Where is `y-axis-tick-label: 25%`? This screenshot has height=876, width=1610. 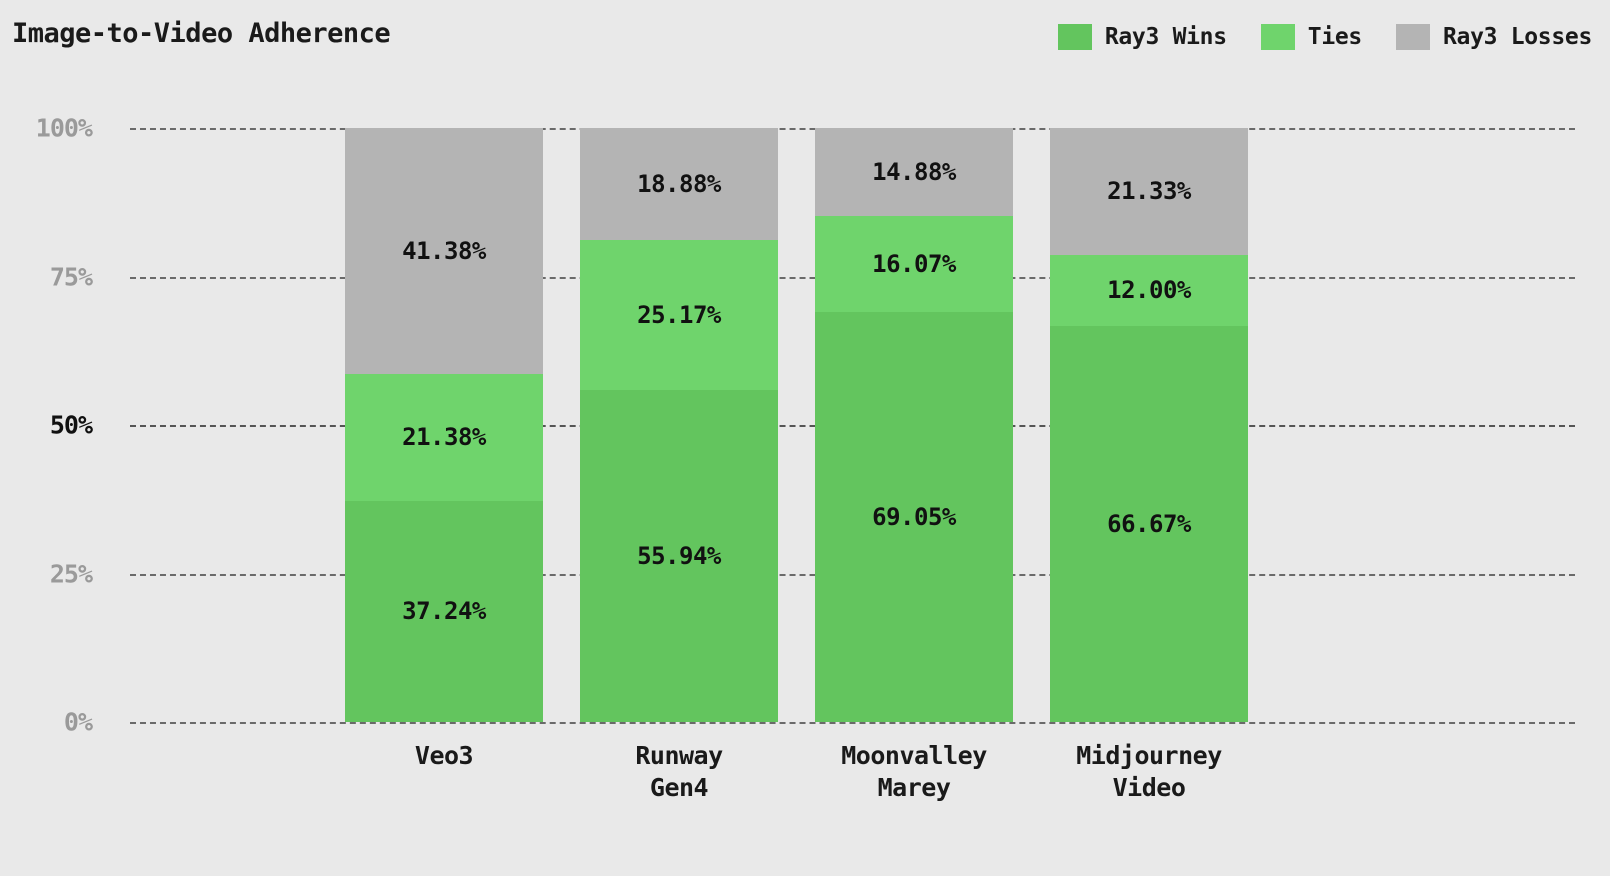 y-axis-tick-label: 25% is located at coordinates (71, 573).